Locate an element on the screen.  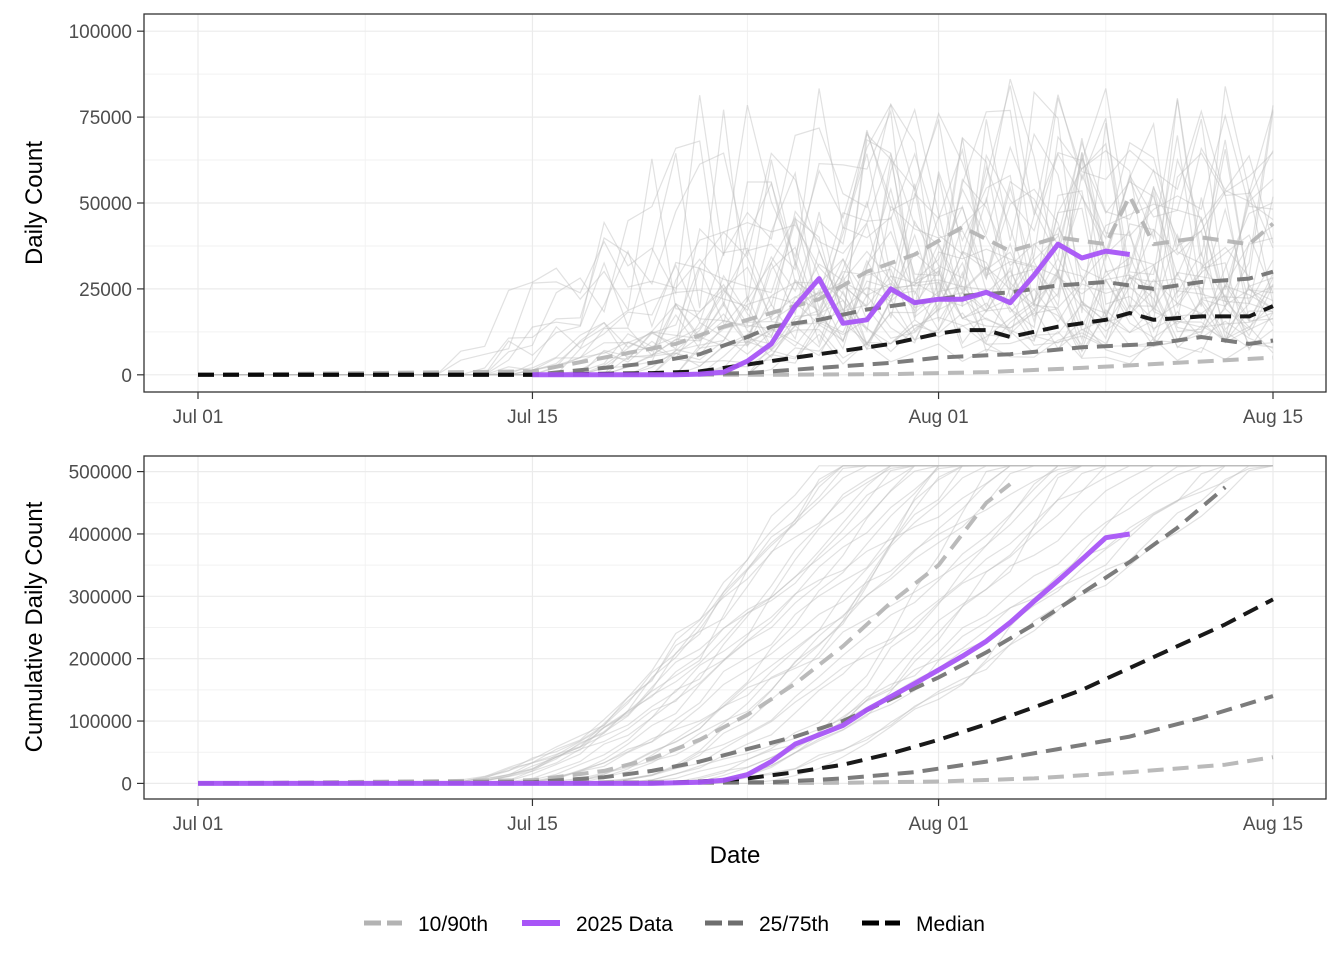
y-tick-label: 500000 is located at coordinates (100, 473).